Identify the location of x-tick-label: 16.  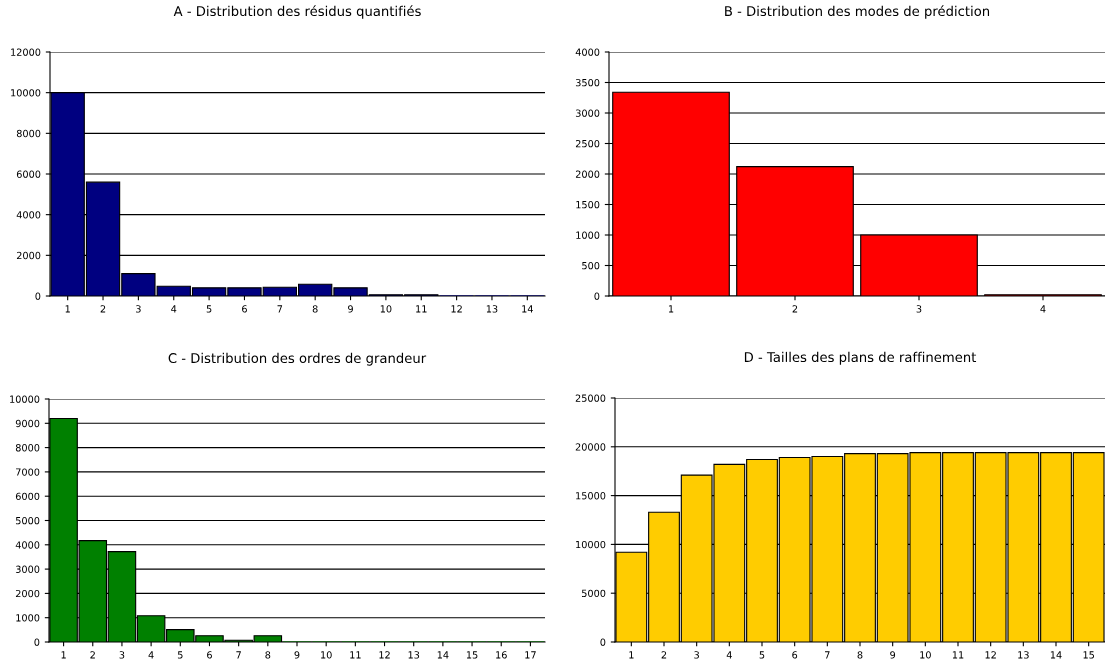
(501, 655).